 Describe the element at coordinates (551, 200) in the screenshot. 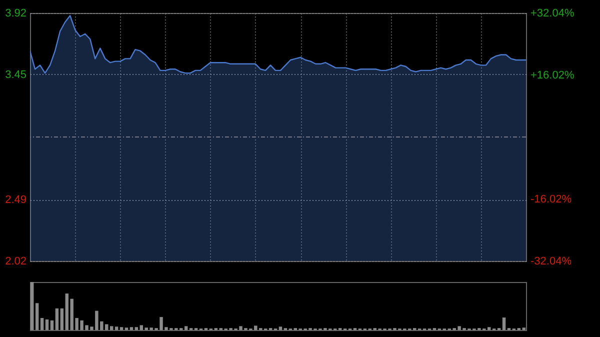

I see `y2-tick-label: -16.02%` at that location.